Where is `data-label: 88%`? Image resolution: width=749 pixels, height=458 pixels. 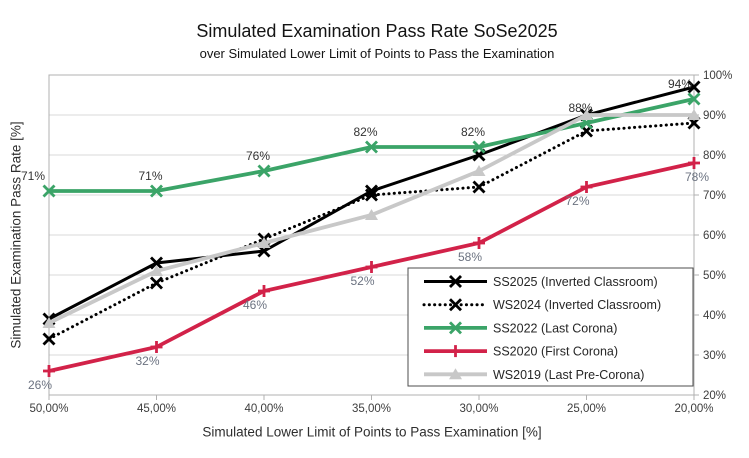 data-label: 88% is located at coordinates (580, 108).